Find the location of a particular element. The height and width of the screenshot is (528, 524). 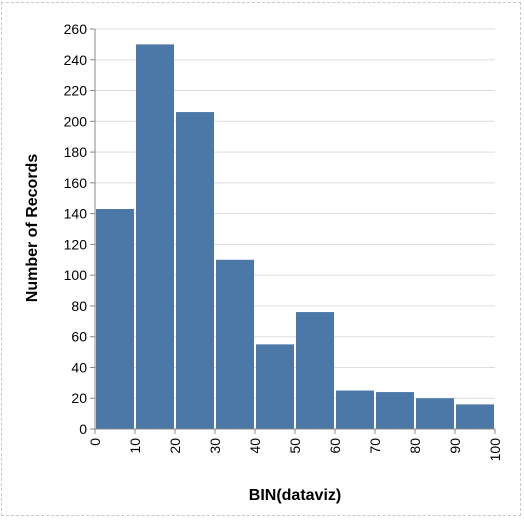

y-tick-label-120: 120 is located at coordinates (76, 244).